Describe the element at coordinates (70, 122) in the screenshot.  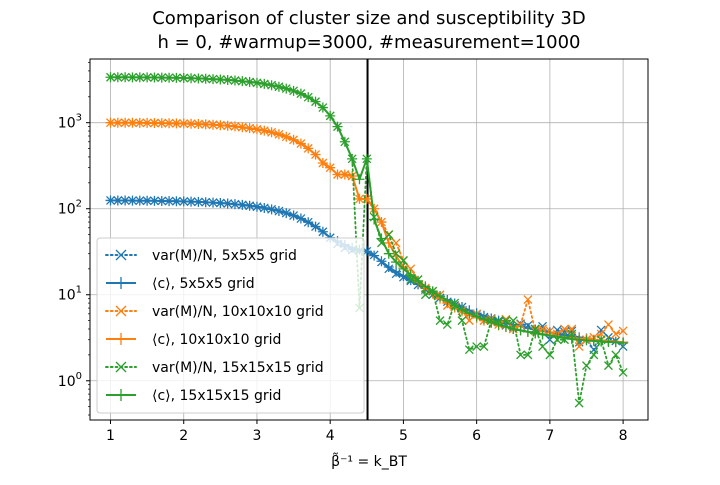
I see `y-tick-label: 10³` at that location.